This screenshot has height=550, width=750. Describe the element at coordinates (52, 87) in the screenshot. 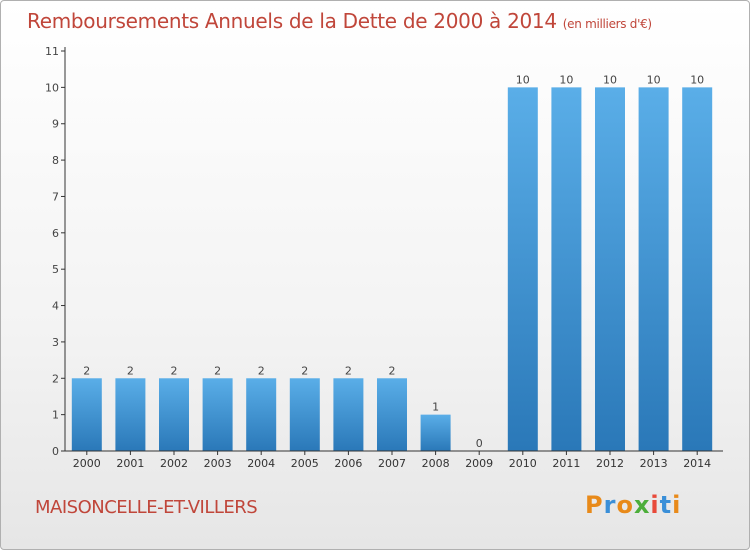

I see `y-tick-label: 10` at that location.